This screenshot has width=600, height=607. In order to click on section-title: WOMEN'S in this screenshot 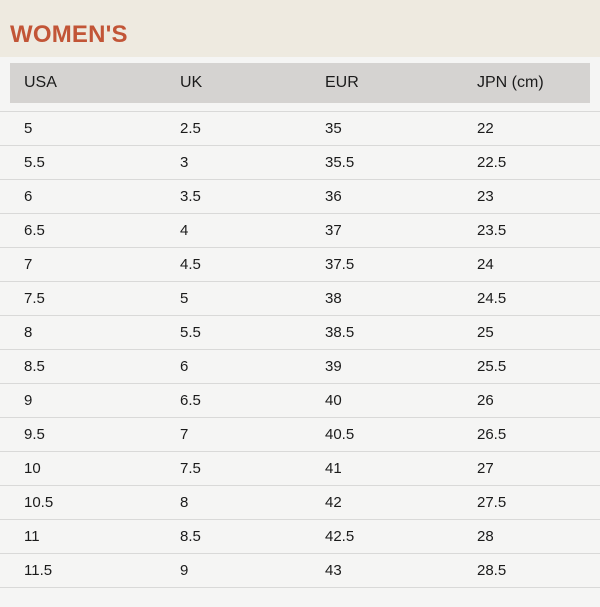, I will do `click(69, 34)`.